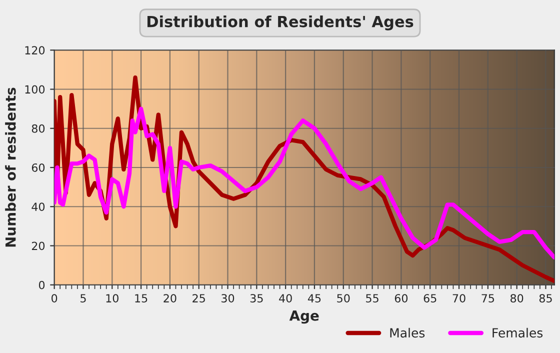  I want to click on y-tick-label: 120, so click(35, 50).